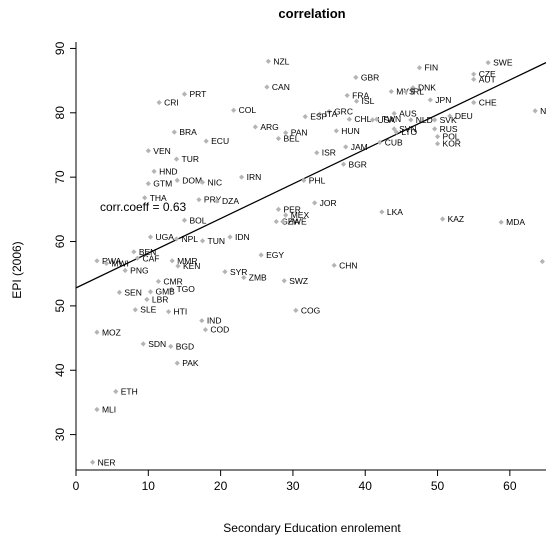 This screenshot has width=546, height=540. Describe the element at coordinates (230, 201) in the screenshot. I see `point-label: DZA` at that location.